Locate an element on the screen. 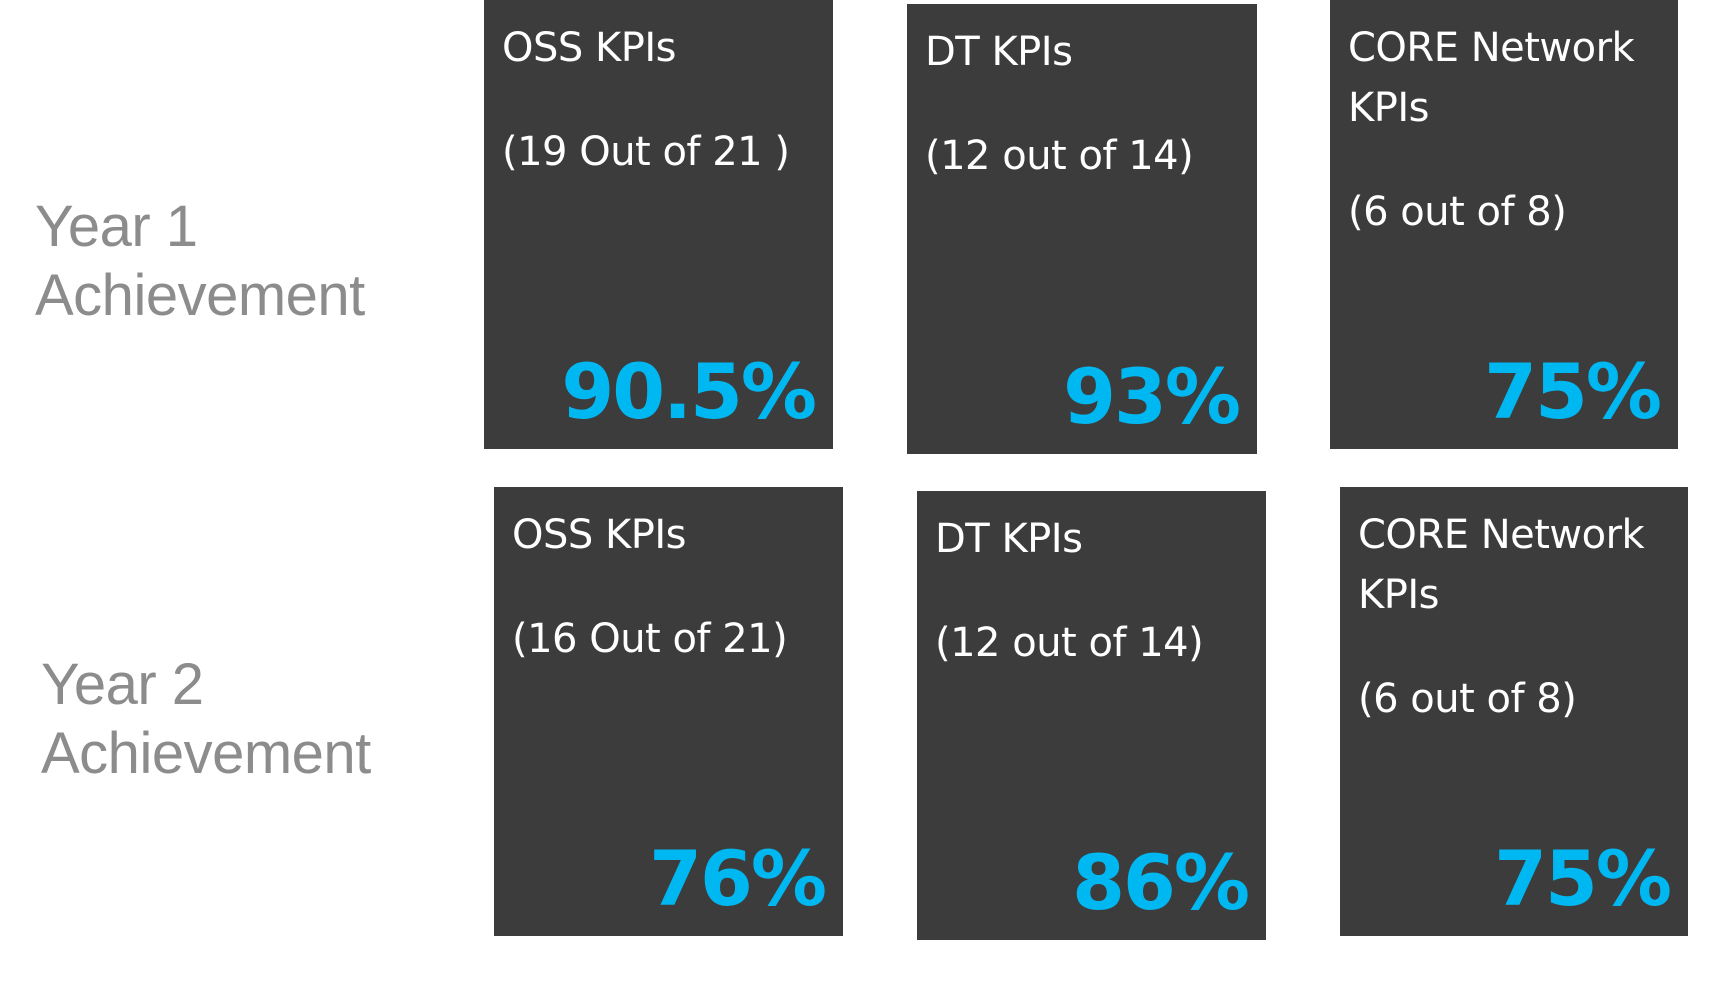  card-percent: 76% is located at coordinates (738, 878).